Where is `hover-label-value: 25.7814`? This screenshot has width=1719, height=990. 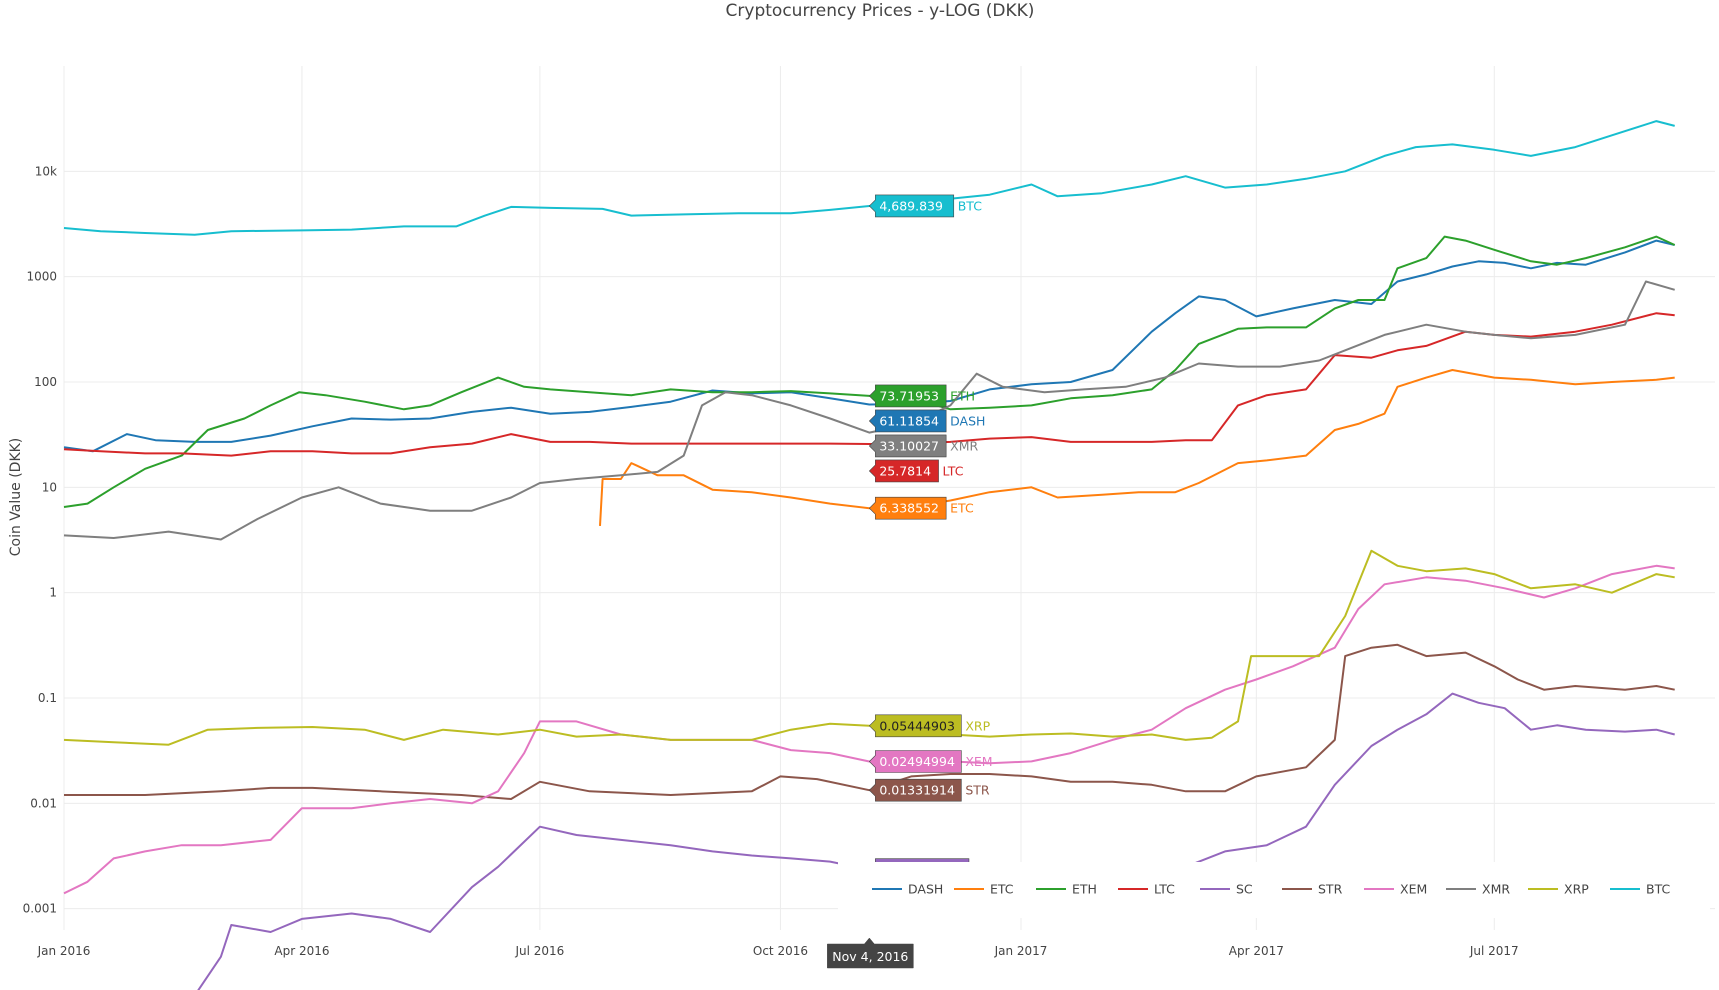 hover-label-value: 25.7814 is located at coordinates (905, 470).